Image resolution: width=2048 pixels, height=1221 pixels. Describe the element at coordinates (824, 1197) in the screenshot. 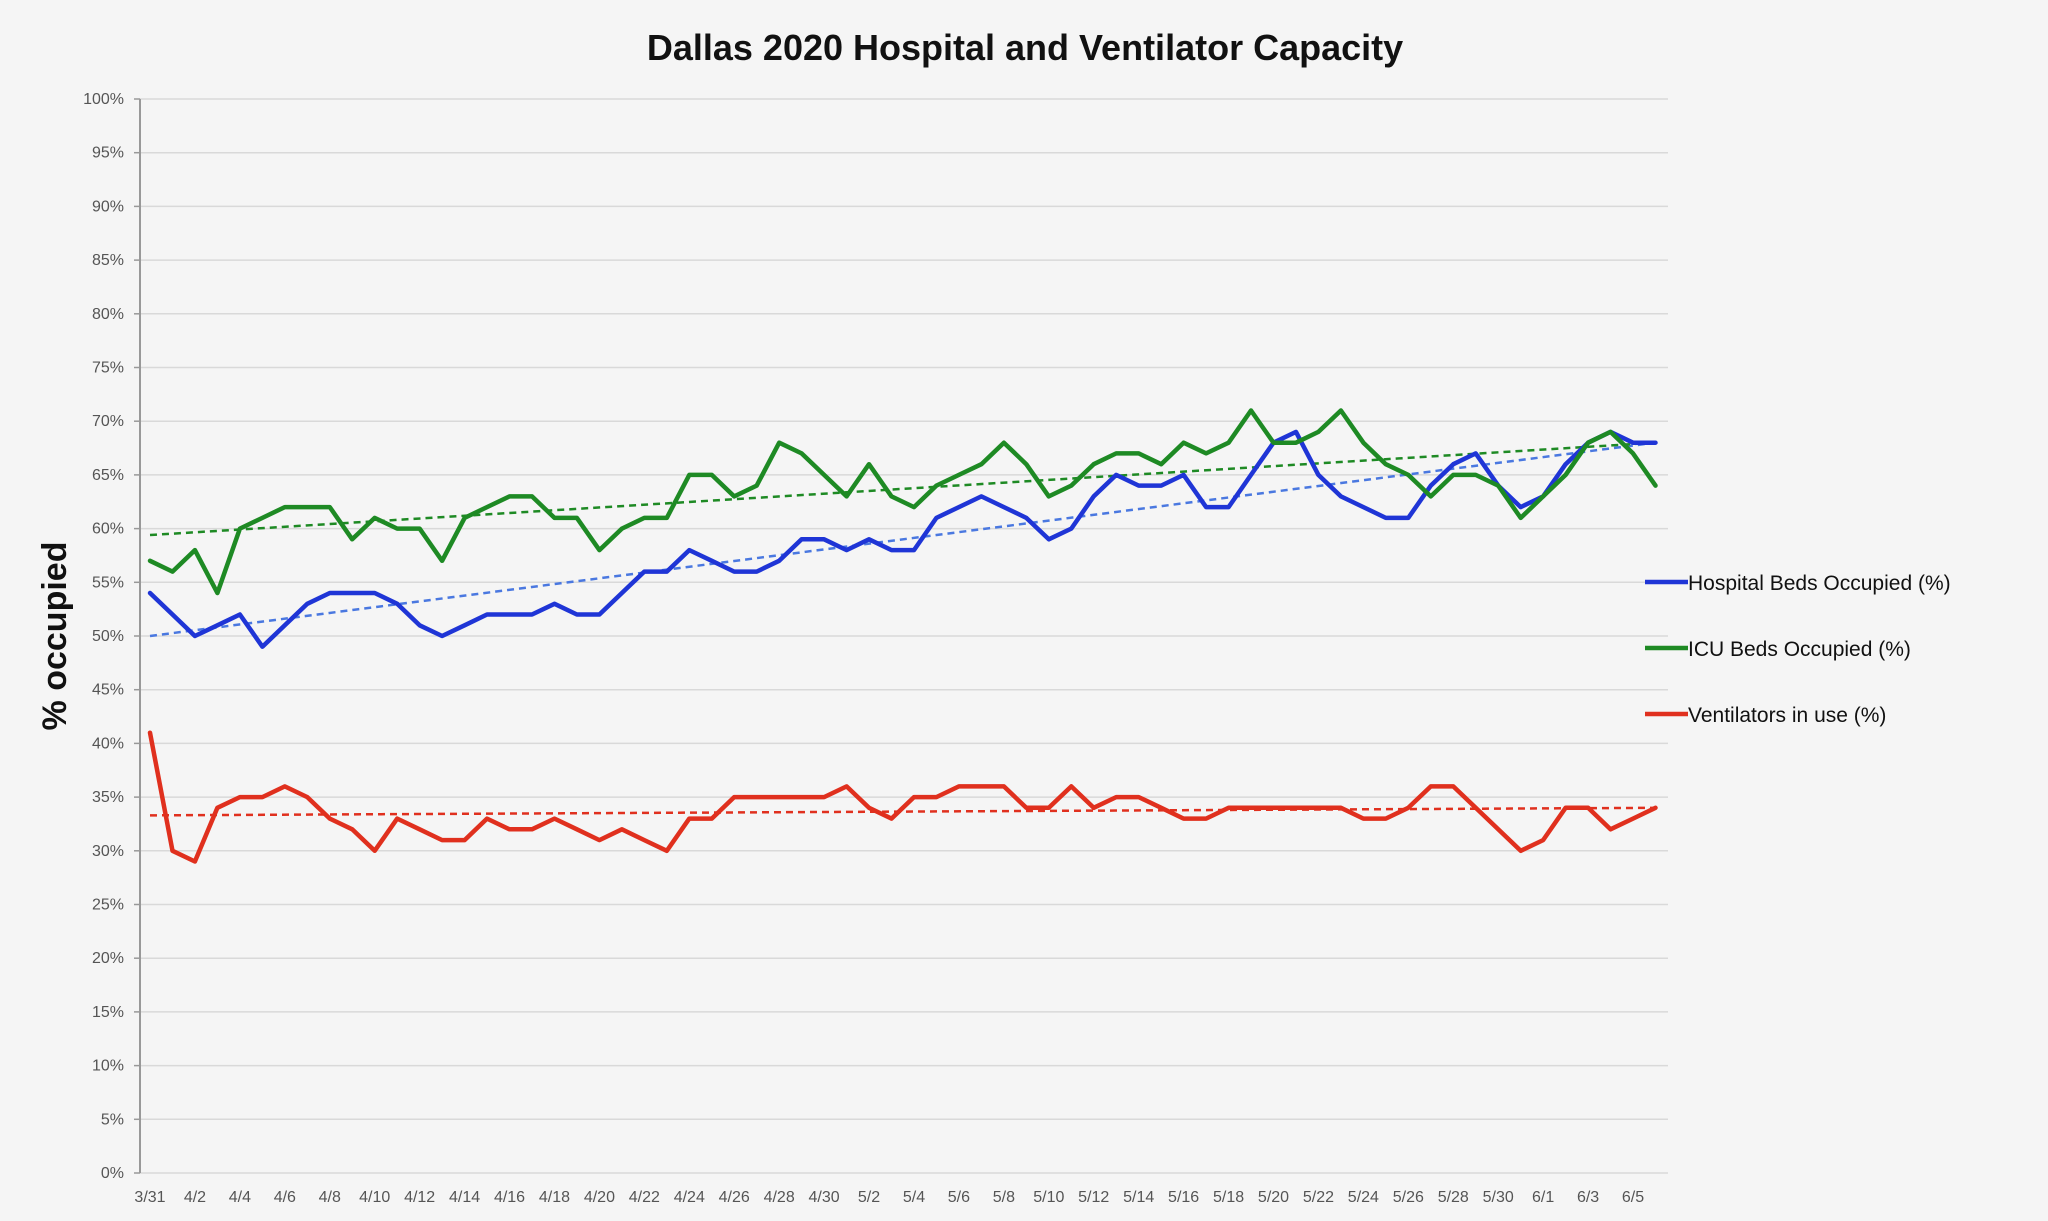

I see `x-tick-label: 4/30` at that location.